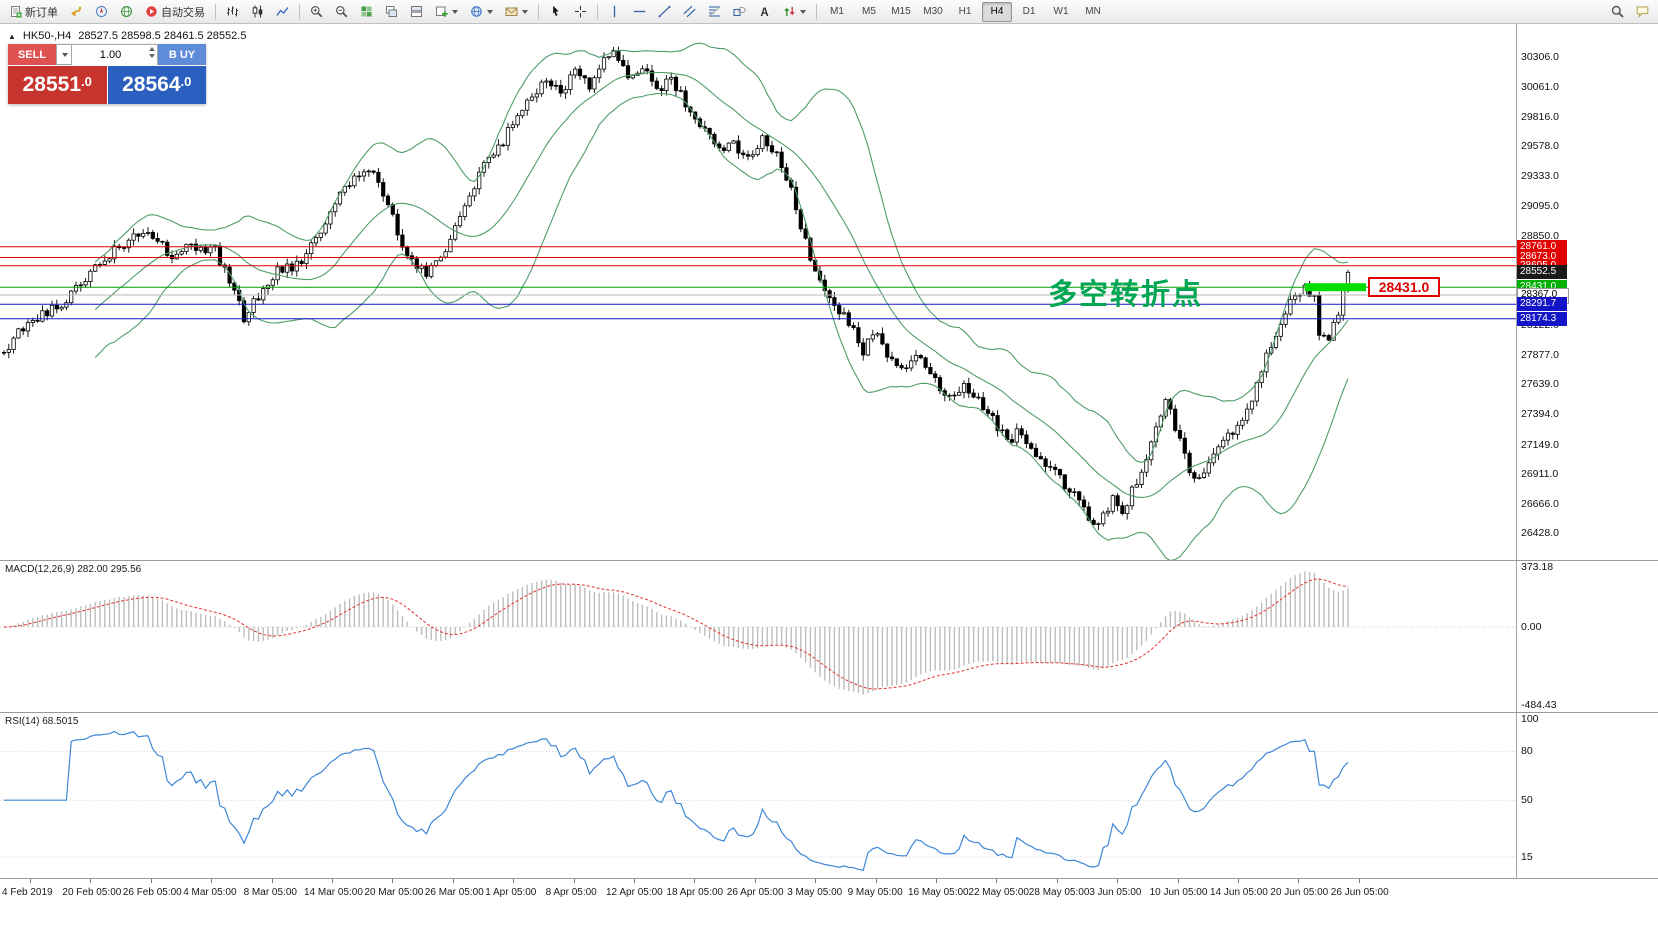 This screenshot has height=950, width=1658. I want to click on magnifier-icon, so click(1617, 11).